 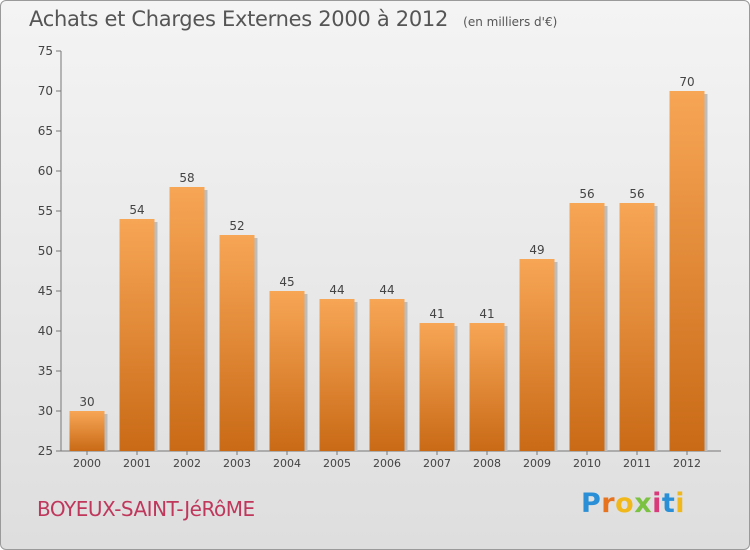 What do you see at coordinates (237, 343) in the screenshot?
I see `bar-2003` at bounding box center [237, 343].